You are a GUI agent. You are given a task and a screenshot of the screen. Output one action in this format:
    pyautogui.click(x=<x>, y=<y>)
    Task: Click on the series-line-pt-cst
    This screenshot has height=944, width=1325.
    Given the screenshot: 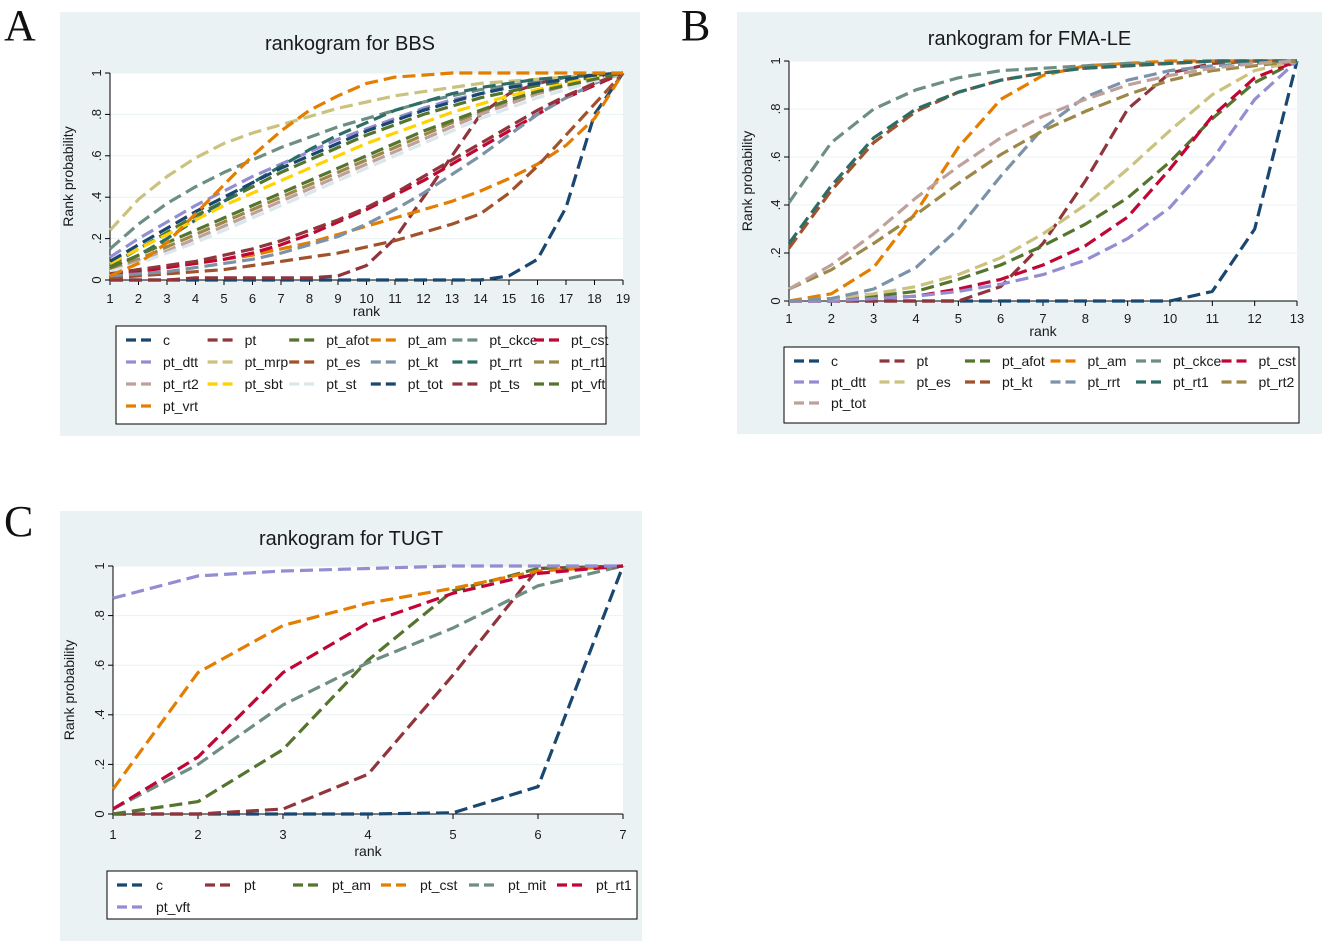 What is the action you would take?
    pyautogui.click(x=367, y=677)
    